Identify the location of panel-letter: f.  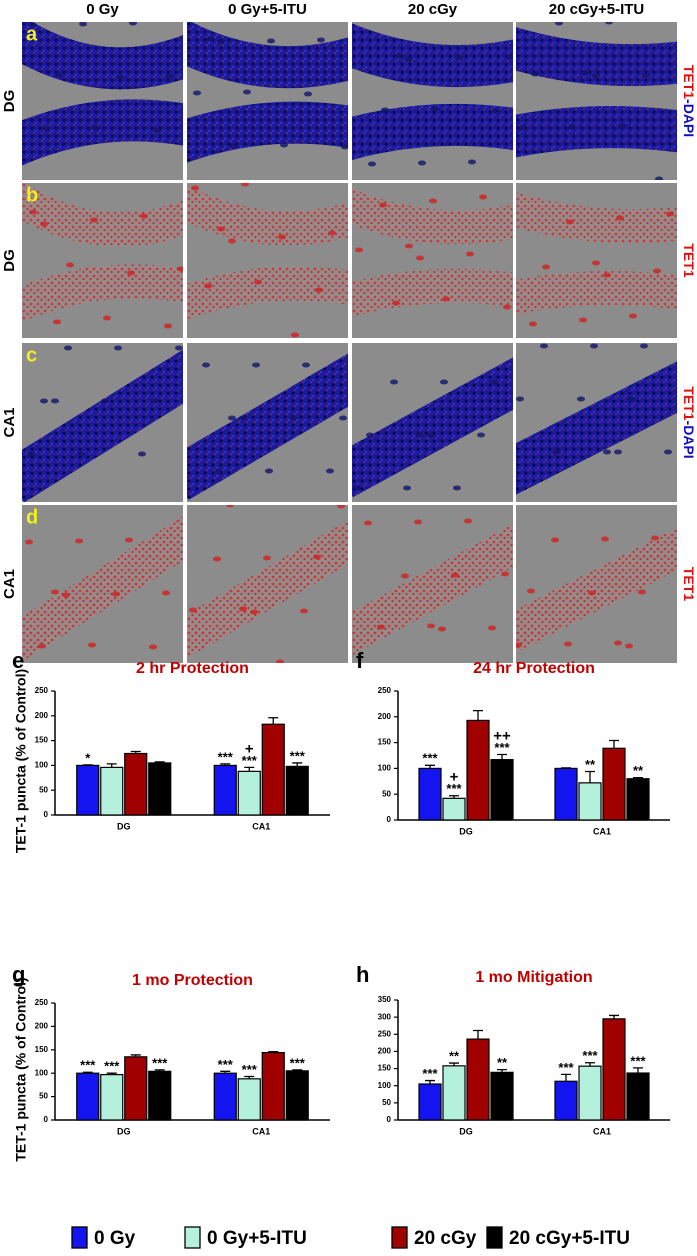
(360, 660).